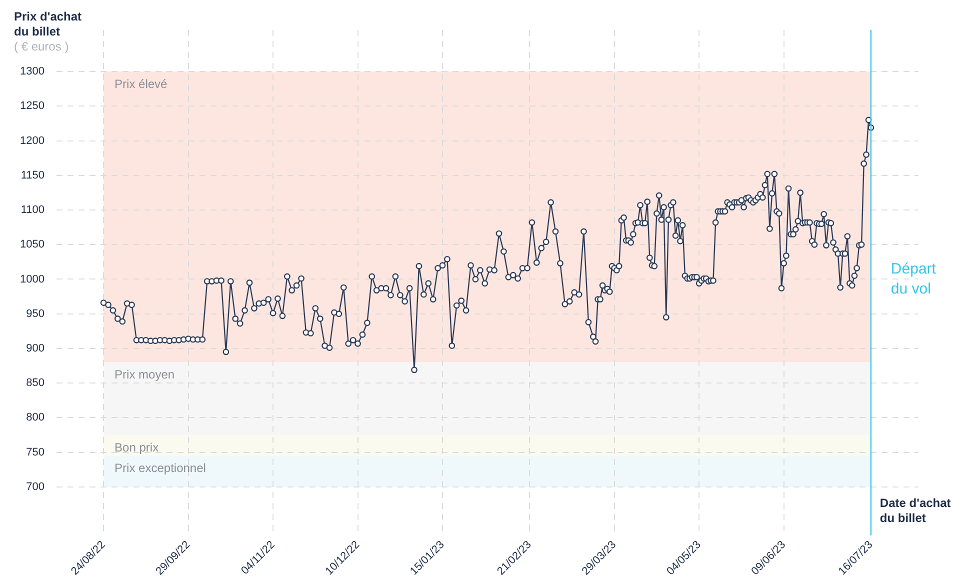  What do you see at coordinates (141, 83) in the screenshot?
I see `band-label: Prix élevé` at bounding box center [141, 83].